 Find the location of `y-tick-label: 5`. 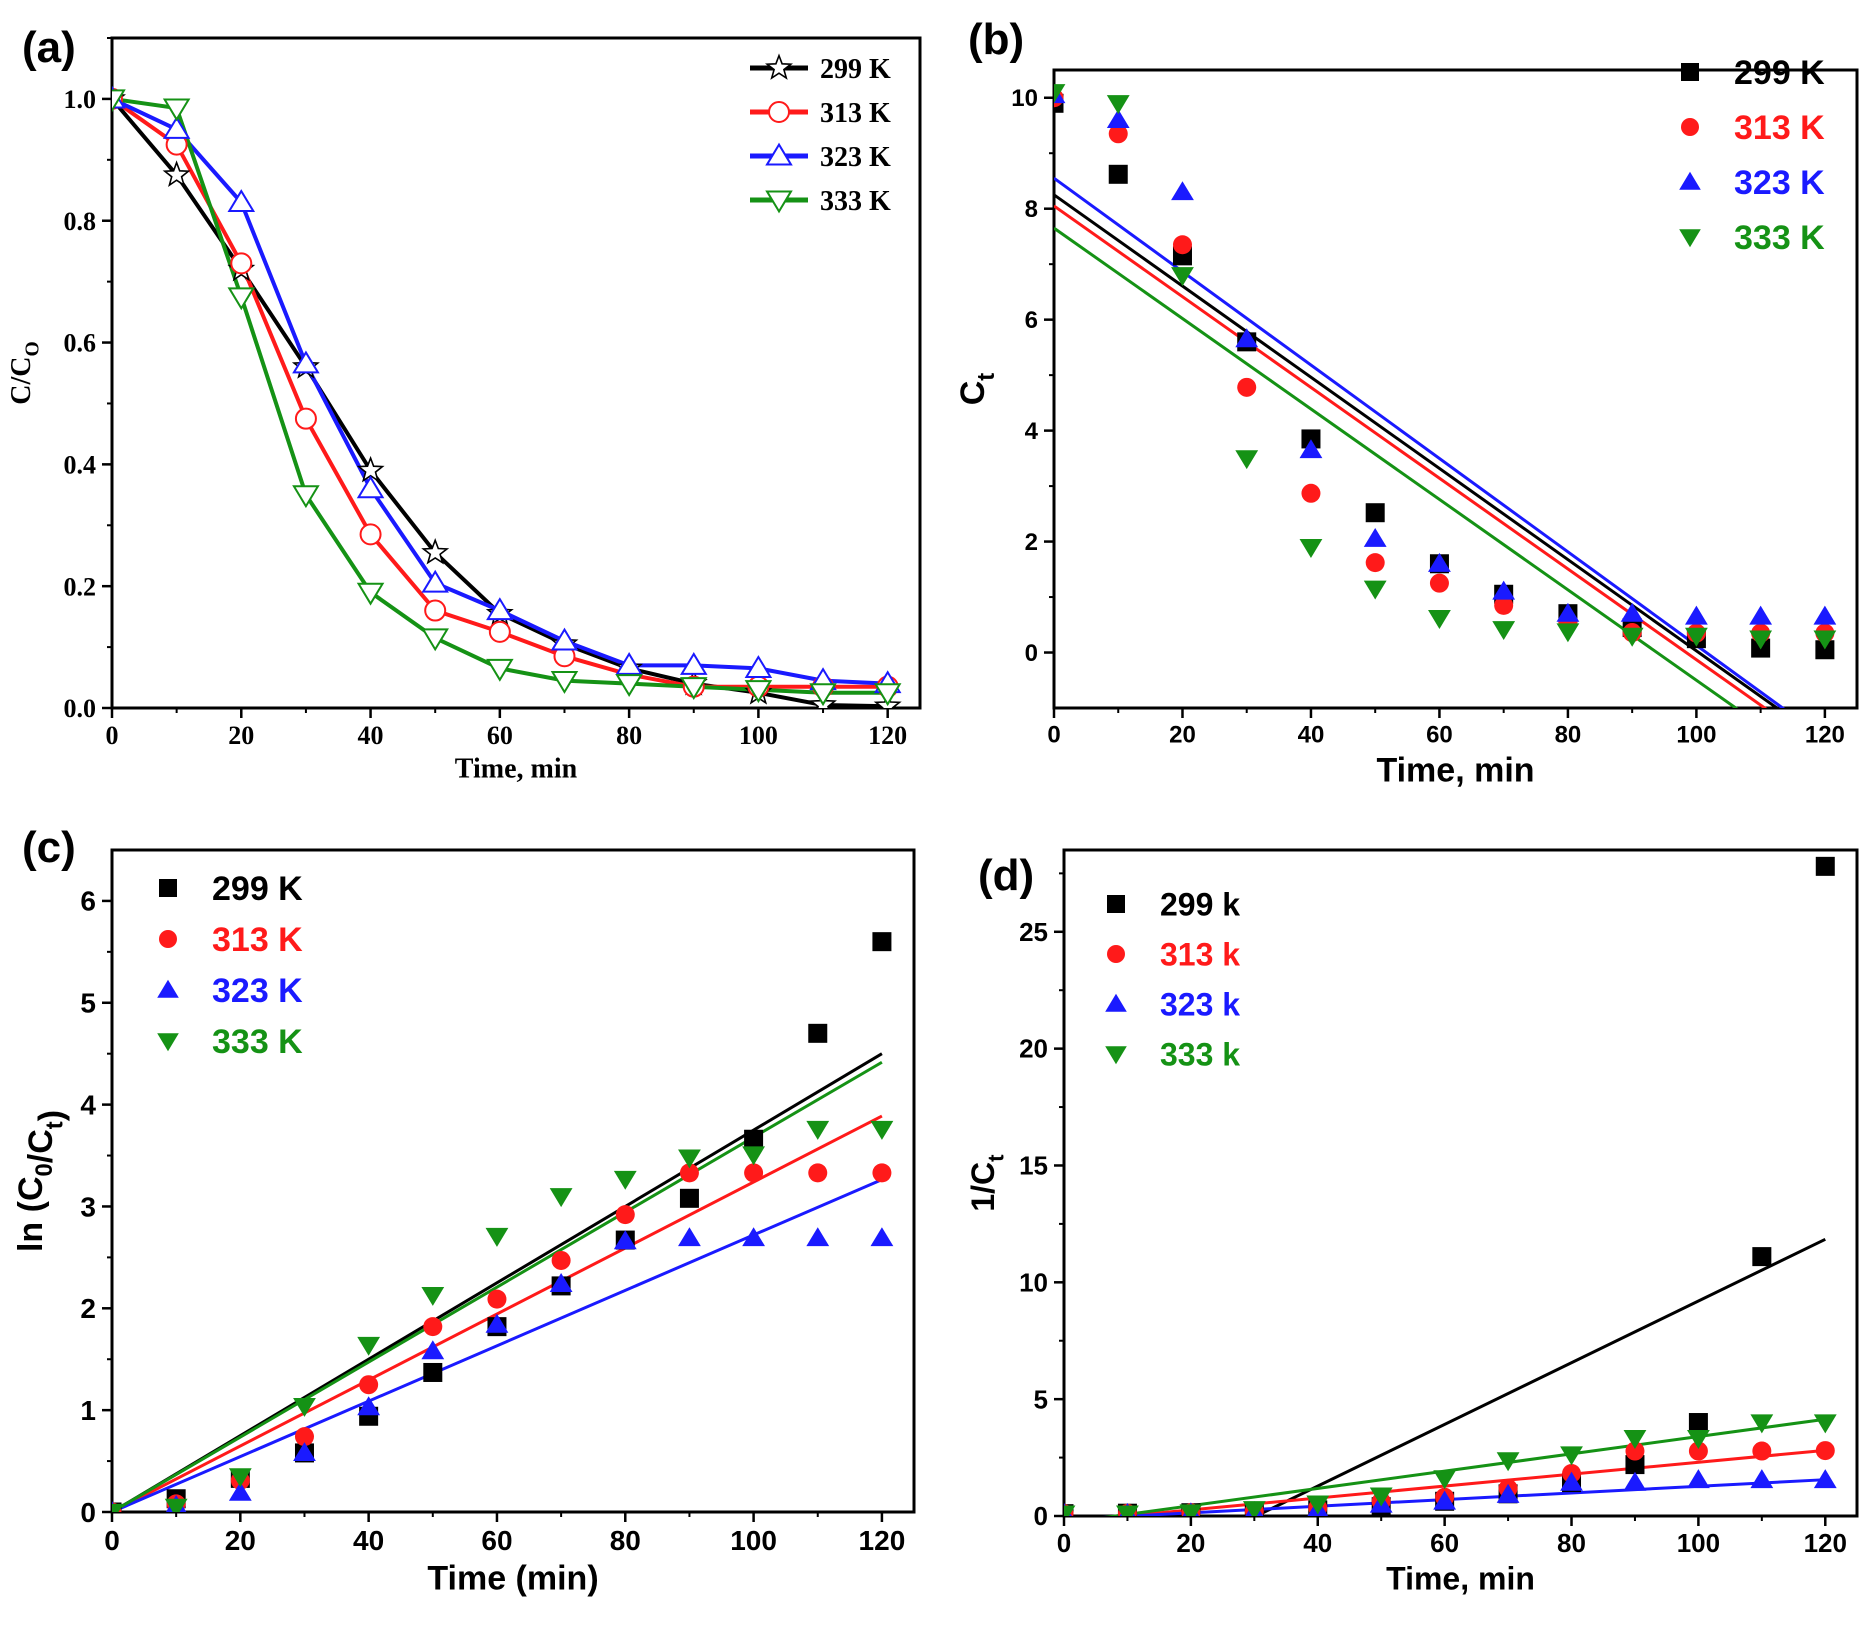

y-tick-label: 5 is located at coordinates (1041, 1399).